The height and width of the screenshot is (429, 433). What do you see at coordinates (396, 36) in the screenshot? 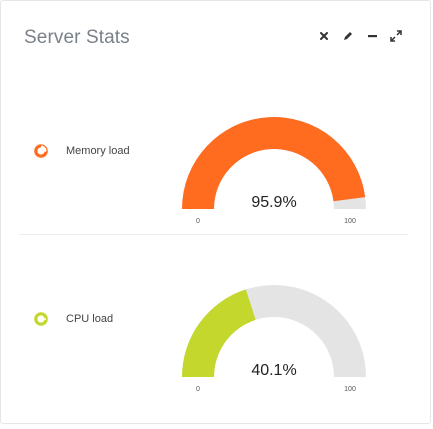
I see `expand-icon` at bounding box center [396, 36].